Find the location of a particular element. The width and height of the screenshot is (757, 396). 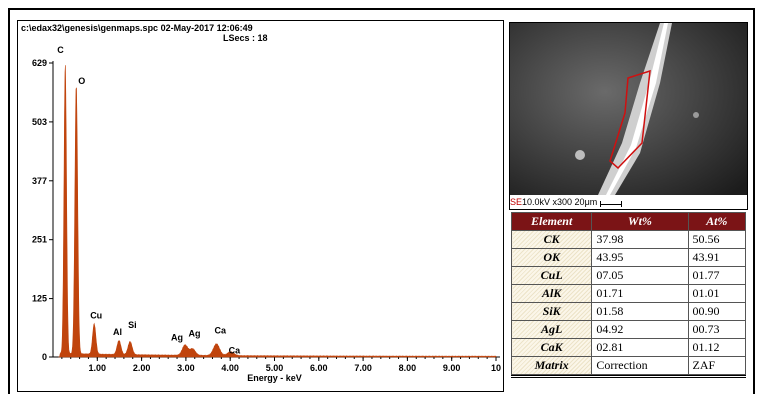

row-element: CK is located at coordinates (551, 239).